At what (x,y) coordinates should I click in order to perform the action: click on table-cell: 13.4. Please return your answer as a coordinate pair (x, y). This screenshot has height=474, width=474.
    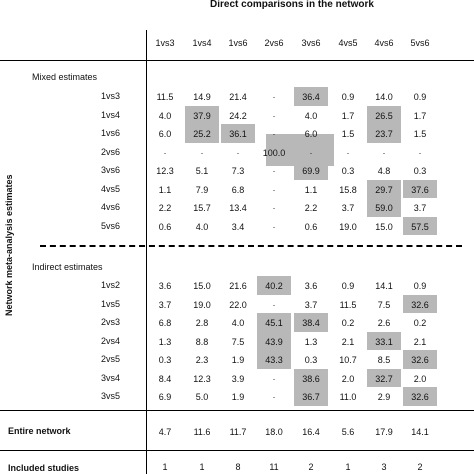
    Looking at the image, I should click on (238, 208).